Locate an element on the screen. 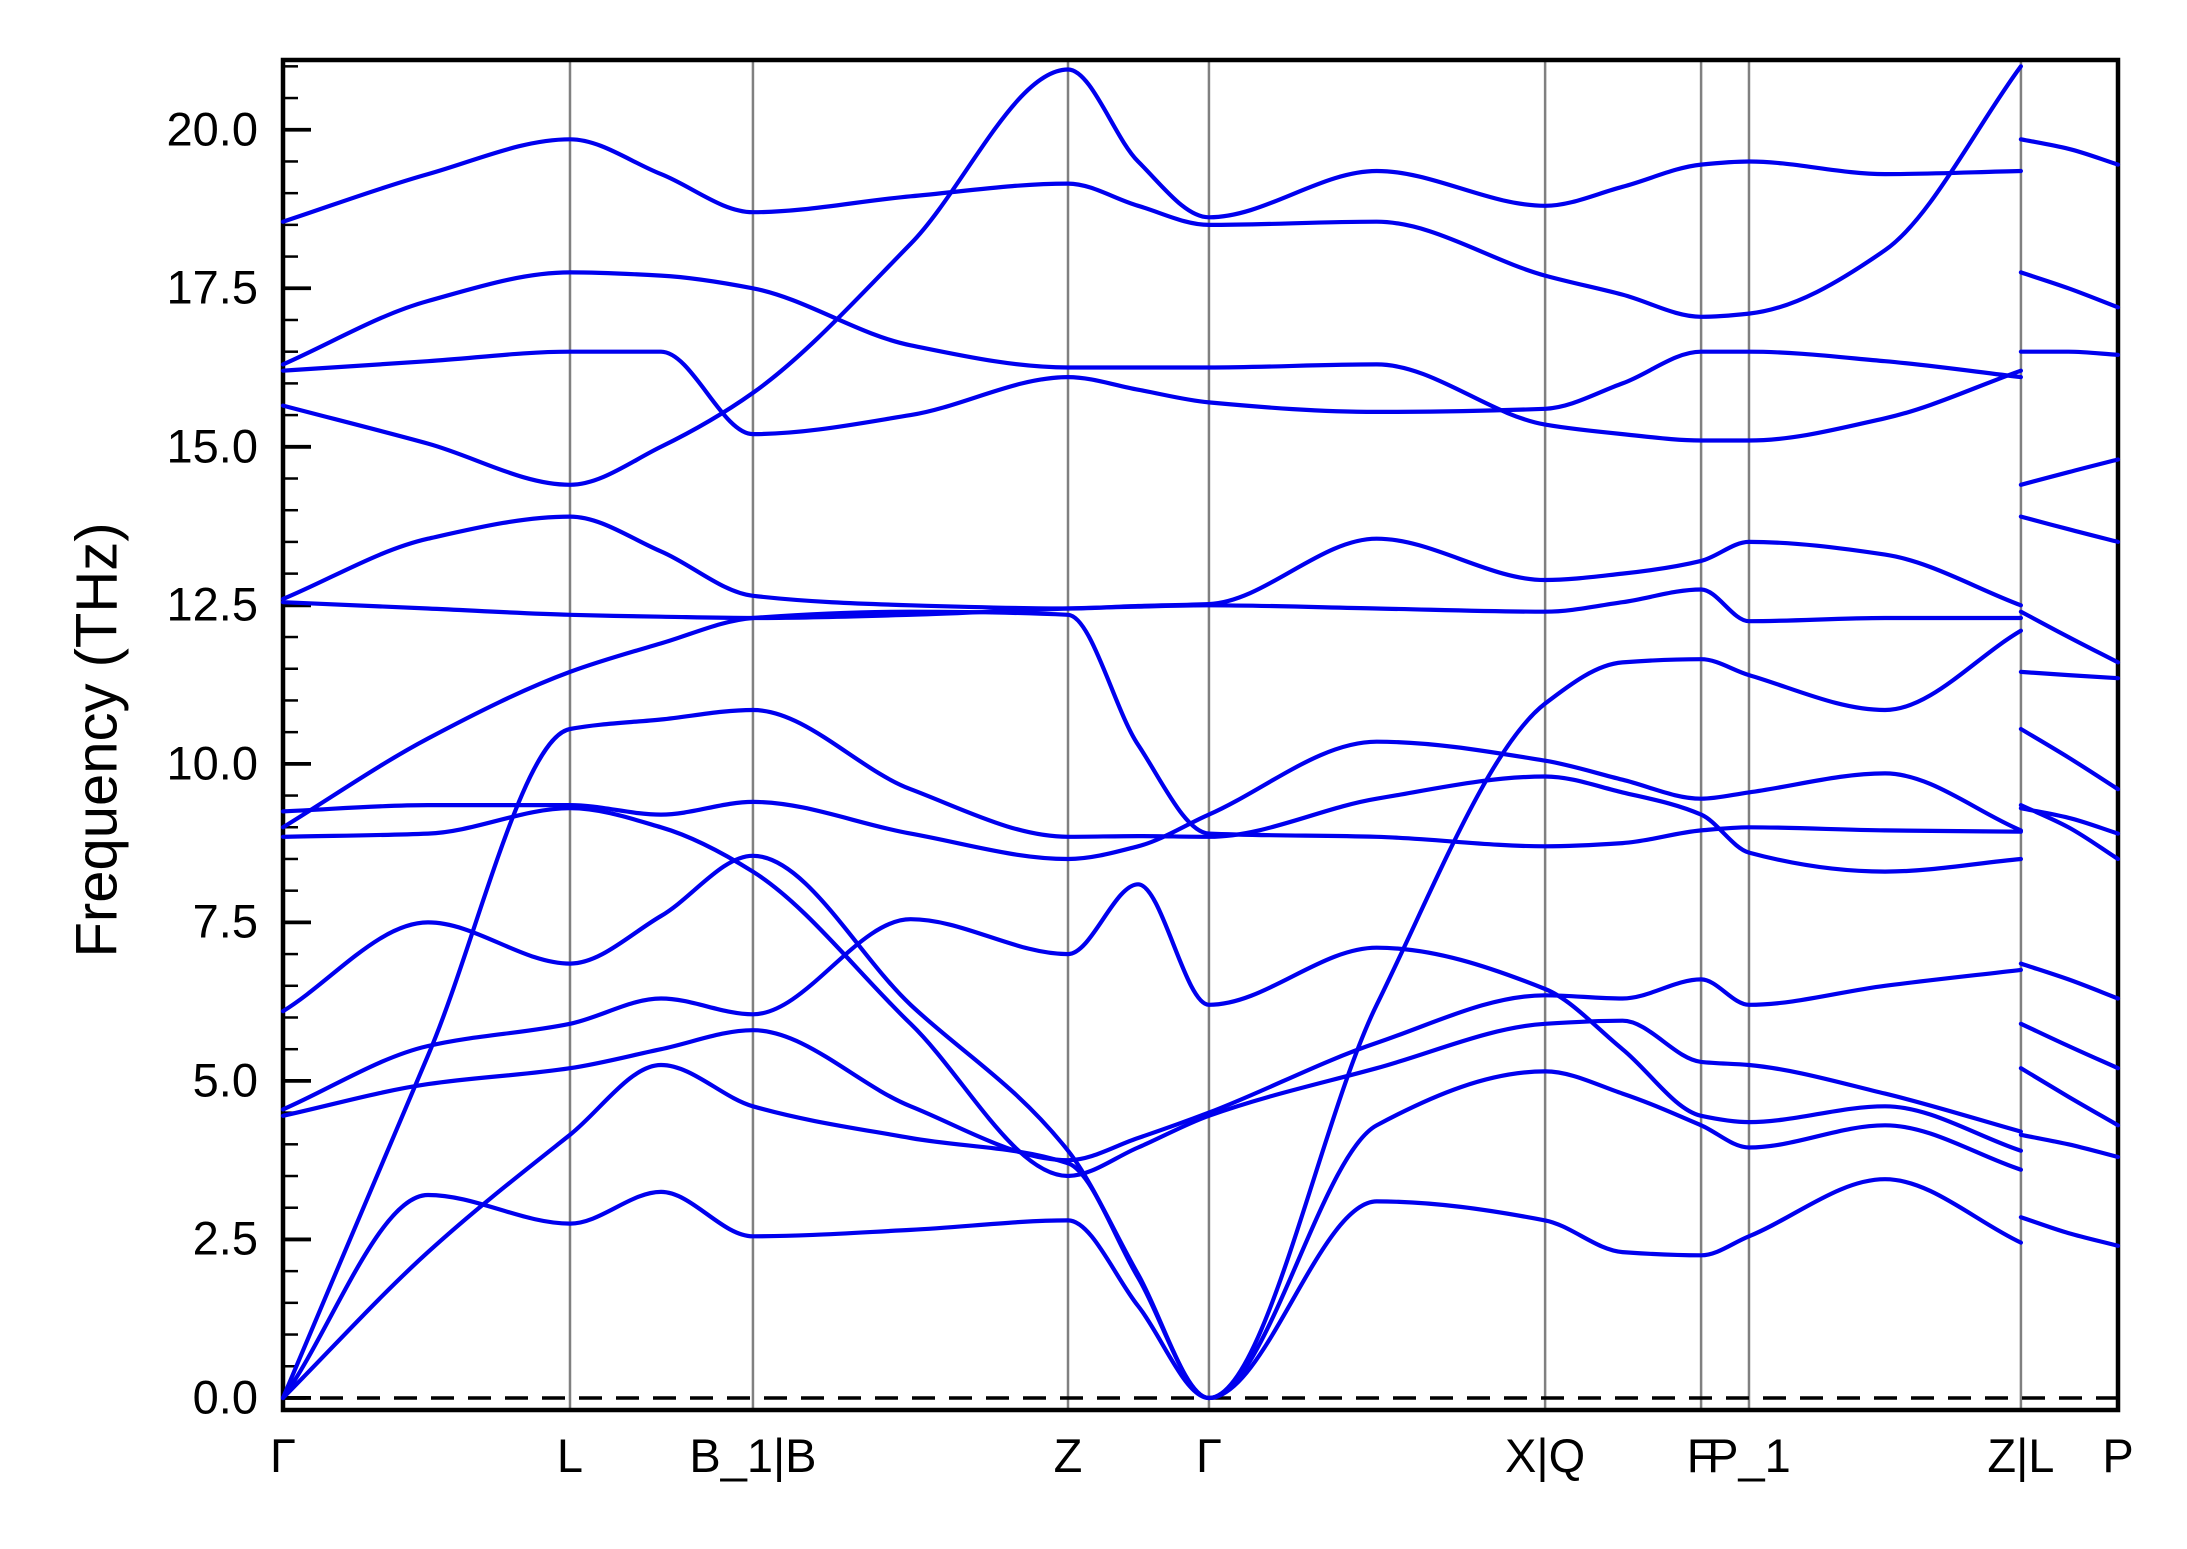  y-tick-label-17.5: 17.5 is located at coordinates (212, 287).